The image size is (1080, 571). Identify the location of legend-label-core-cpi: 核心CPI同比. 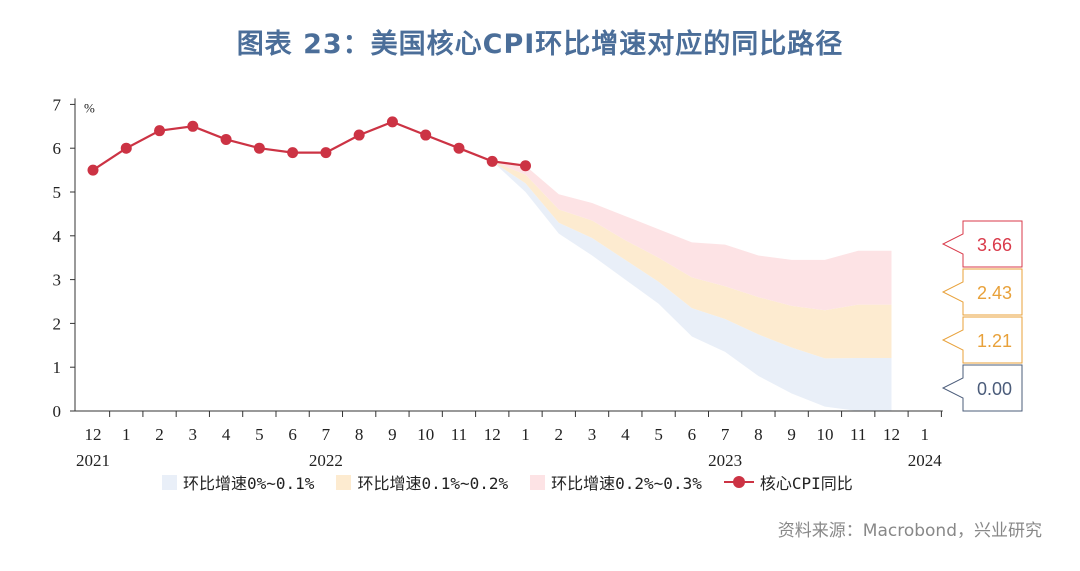
(806, 483).